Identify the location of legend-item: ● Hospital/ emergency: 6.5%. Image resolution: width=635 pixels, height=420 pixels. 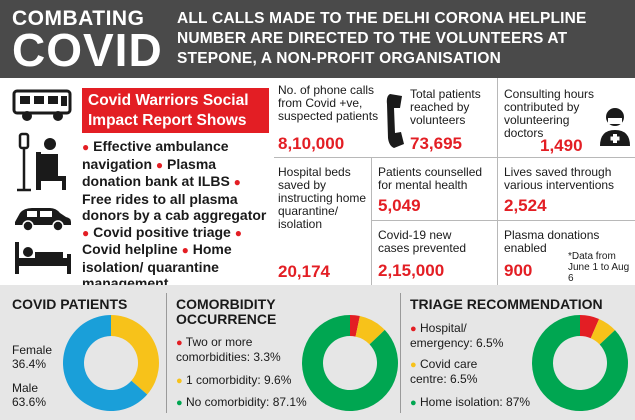
(460, 335).